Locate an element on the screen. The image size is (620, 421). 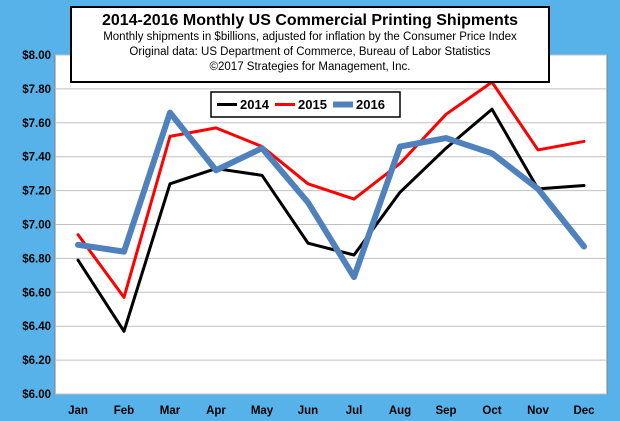
x-tick-label: Nov is located at coordinates (538, 411).